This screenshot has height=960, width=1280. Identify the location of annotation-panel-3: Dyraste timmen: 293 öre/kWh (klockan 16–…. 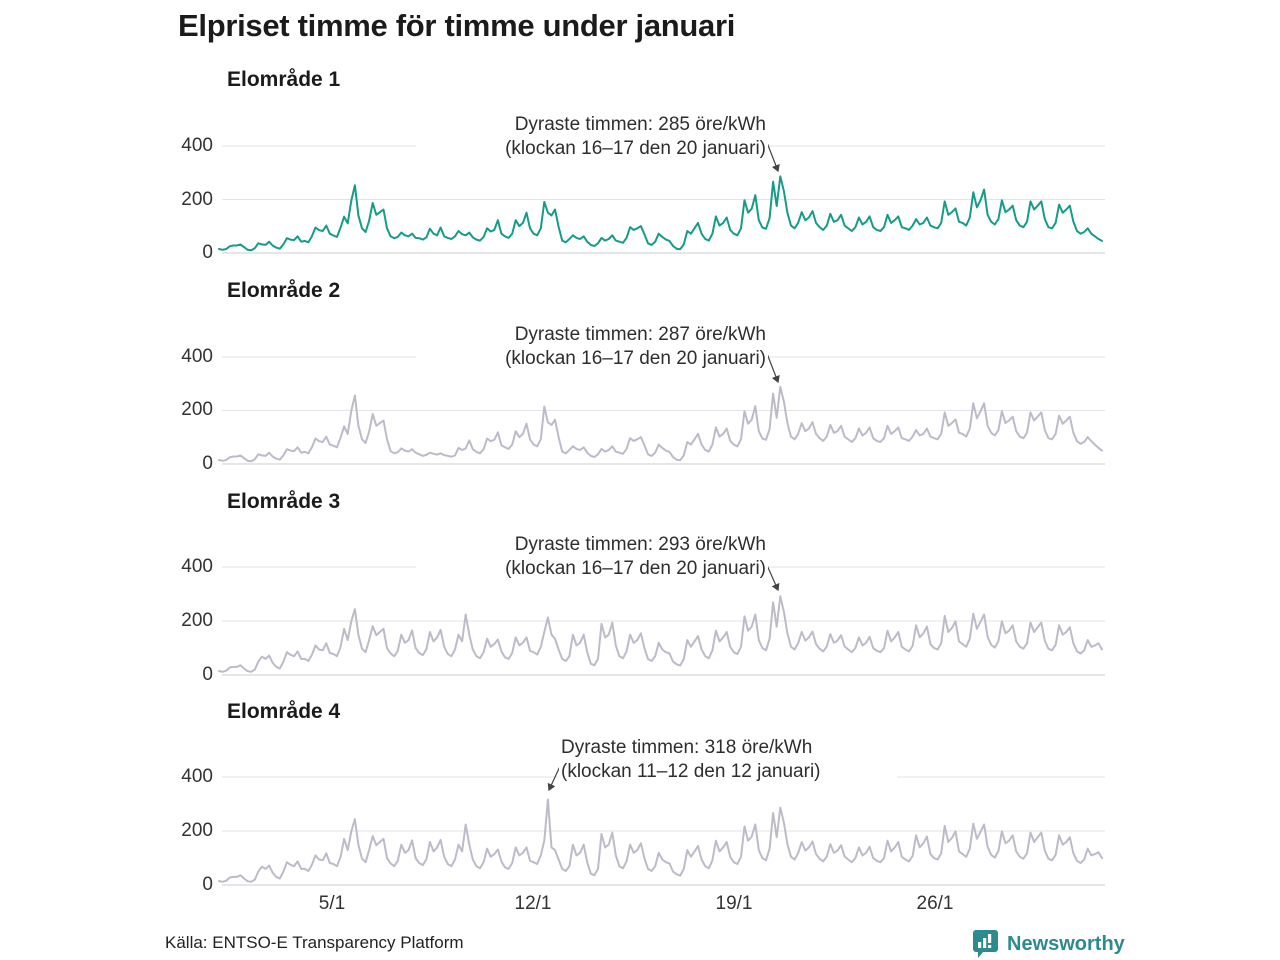
(592, 557).